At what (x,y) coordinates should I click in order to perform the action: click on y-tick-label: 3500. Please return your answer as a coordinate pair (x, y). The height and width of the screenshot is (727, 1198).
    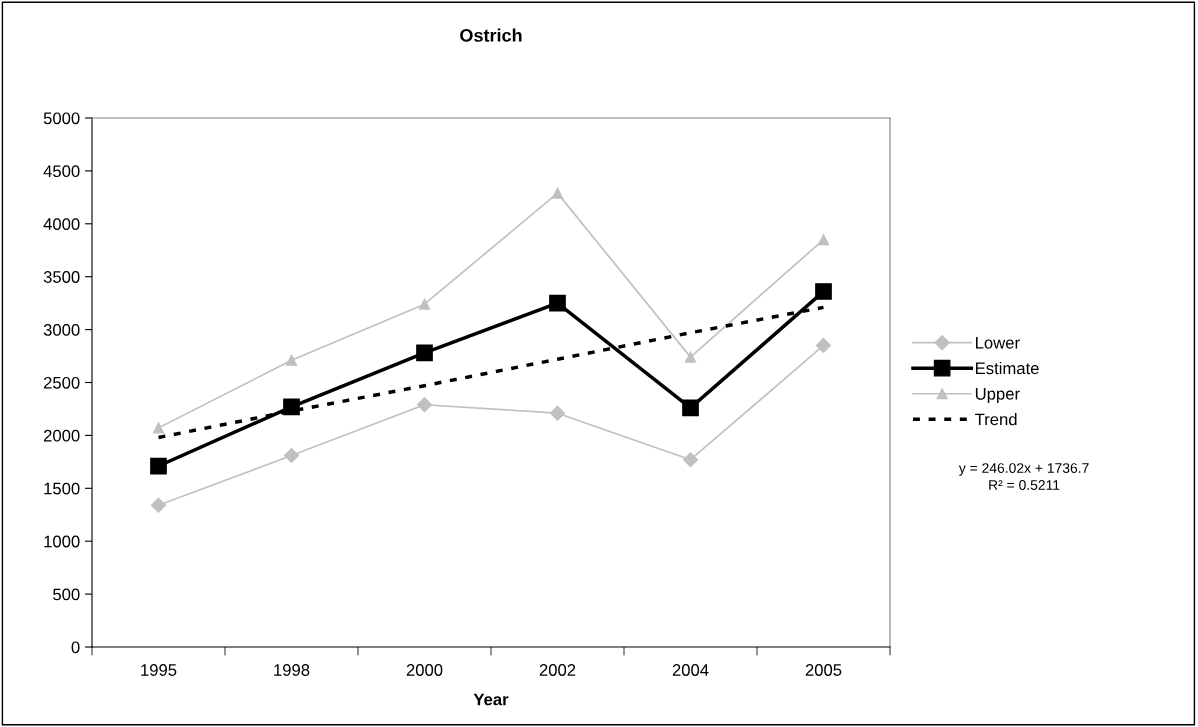
    Looking at the image, I should click on (61, 277).